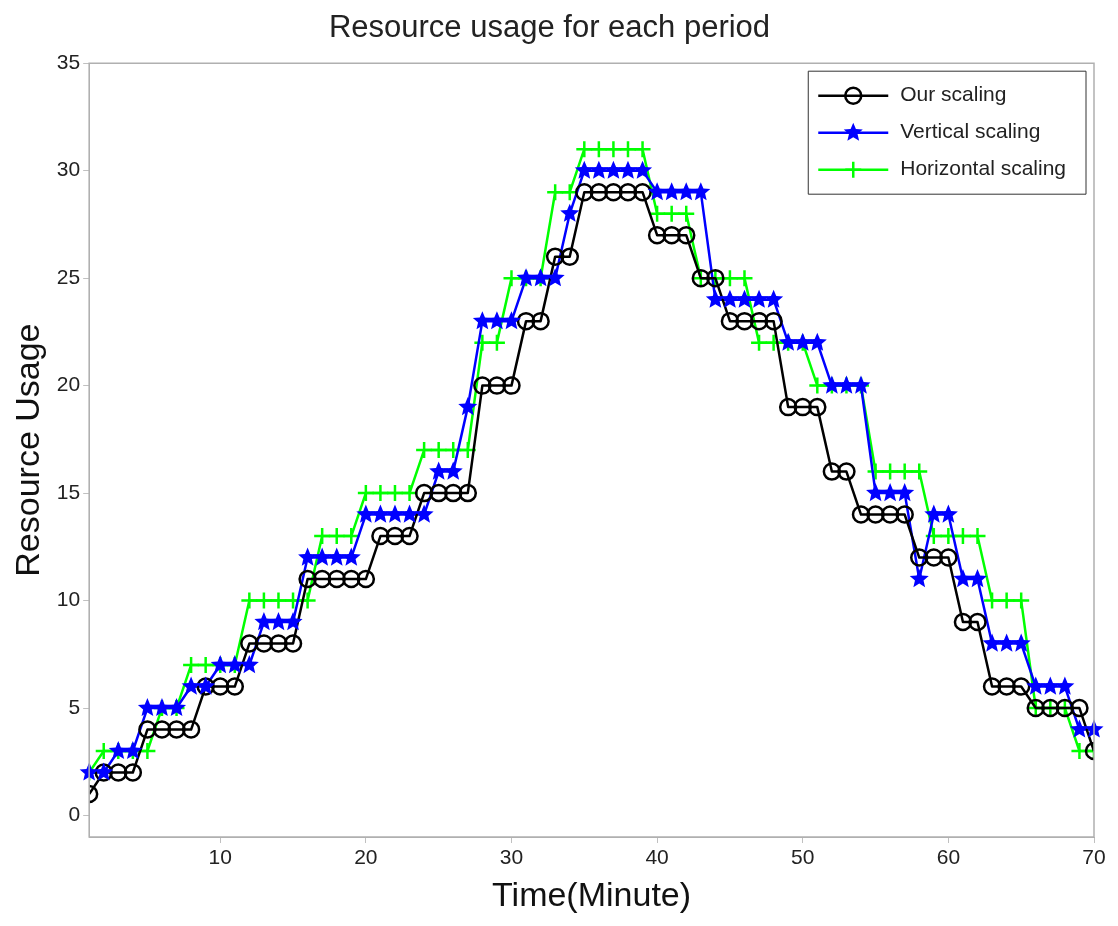 The image size is (1118, 926). What do you see at coordinates (68, 599) in the screenshot?
I see `y-tick-label: 10` at bounding box center [68, 599].